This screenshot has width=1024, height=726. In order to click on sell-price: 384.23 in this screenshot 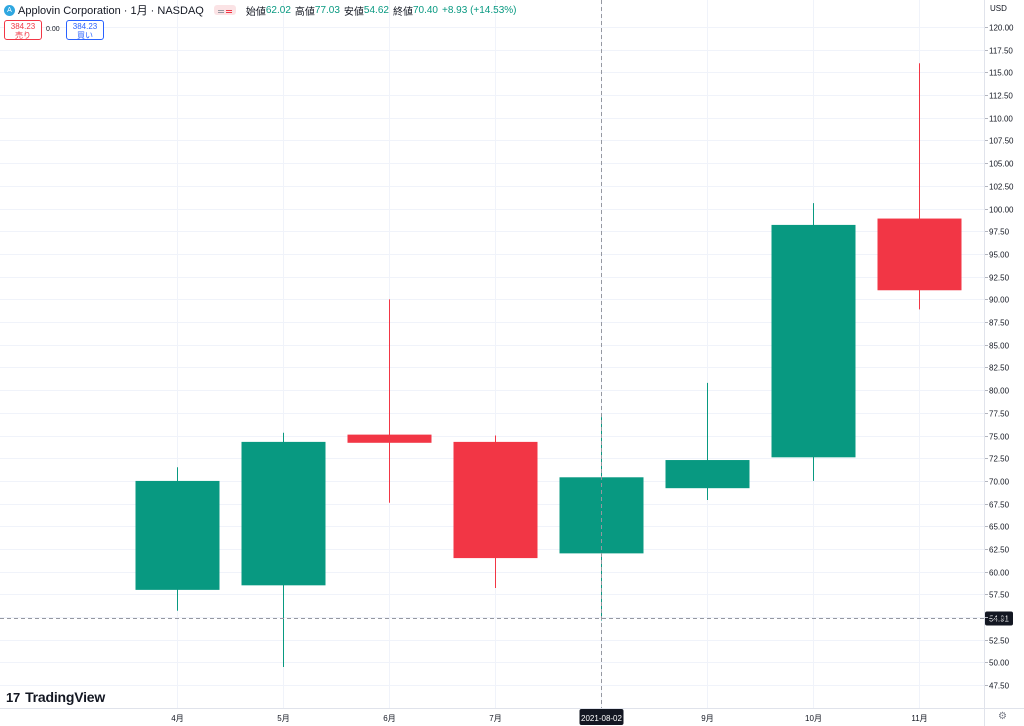, I will do `click(23, 26)`.